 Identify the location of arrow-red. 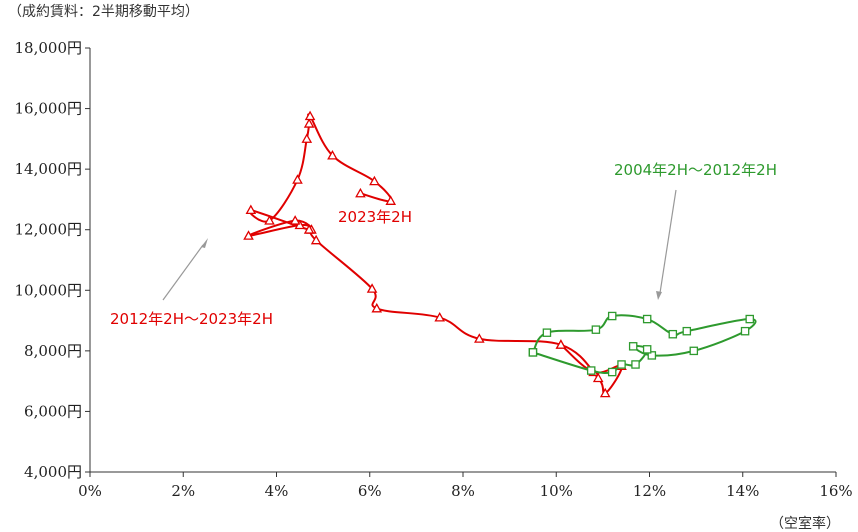
(183, 272).